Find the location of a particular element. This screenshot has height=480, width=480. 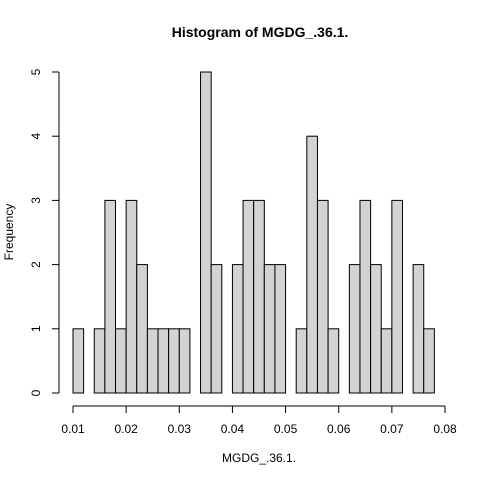

y-tick-label: 0 is located at coordinates (36, 392).